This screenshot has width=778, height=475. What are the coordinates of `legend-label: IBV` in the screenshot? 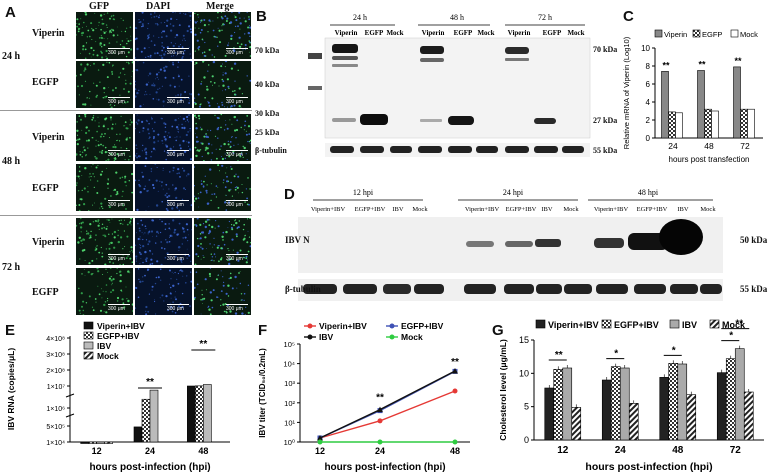 It's located at (104, 346).